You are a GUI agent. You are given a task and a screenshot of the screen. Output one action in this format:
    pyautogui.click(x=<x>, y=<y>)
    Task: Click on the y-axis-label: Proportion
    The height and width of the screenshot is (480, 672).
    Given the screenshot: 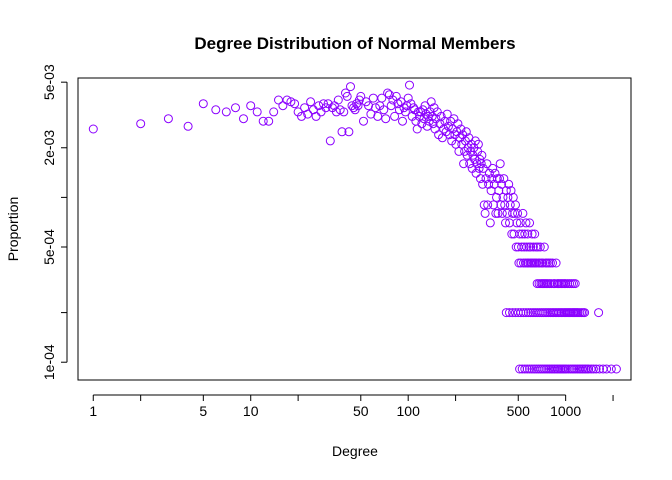 What is the action you would take?
    pyautogui.click(x=13, y=229)
    